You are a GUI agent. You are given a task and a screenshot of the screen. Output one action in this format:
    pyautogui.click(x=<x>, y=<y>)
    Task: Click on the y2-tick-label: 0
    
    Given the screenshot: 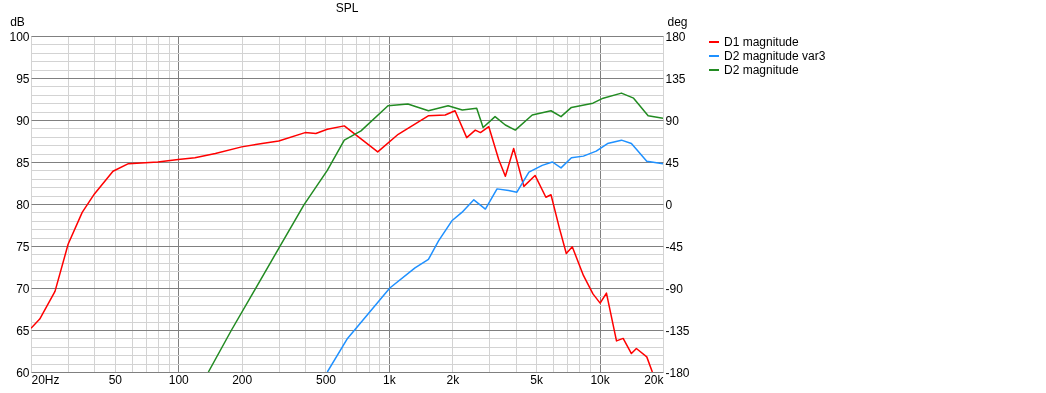 What is the action you would take?
    pyautogui.click(x=669, y=204)
    